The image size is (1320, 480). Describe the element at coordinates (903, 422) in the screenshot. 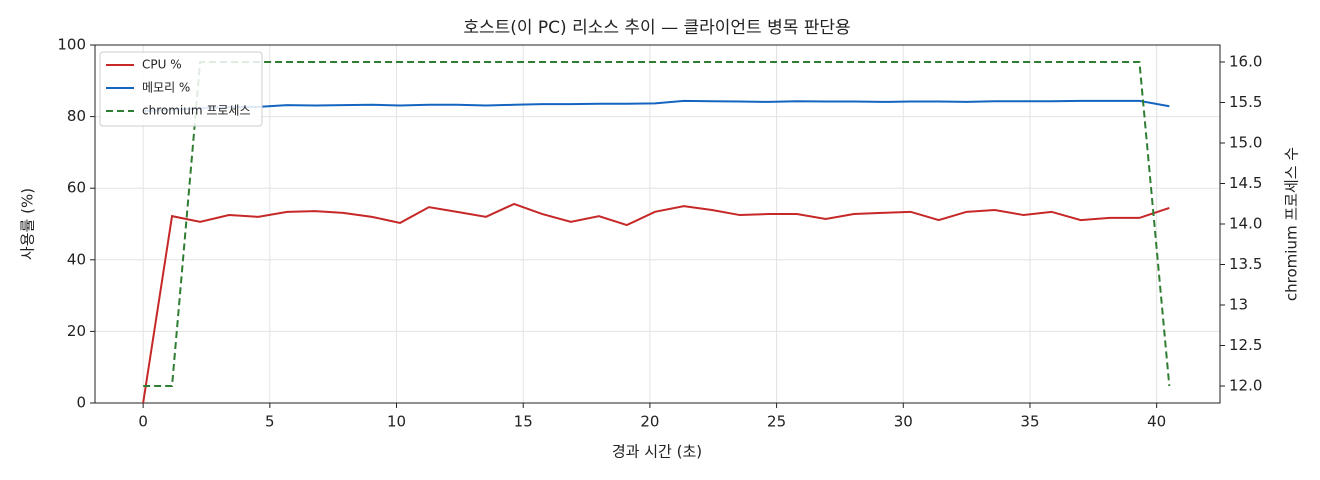

I see `x-tick-label: 30` at that location.